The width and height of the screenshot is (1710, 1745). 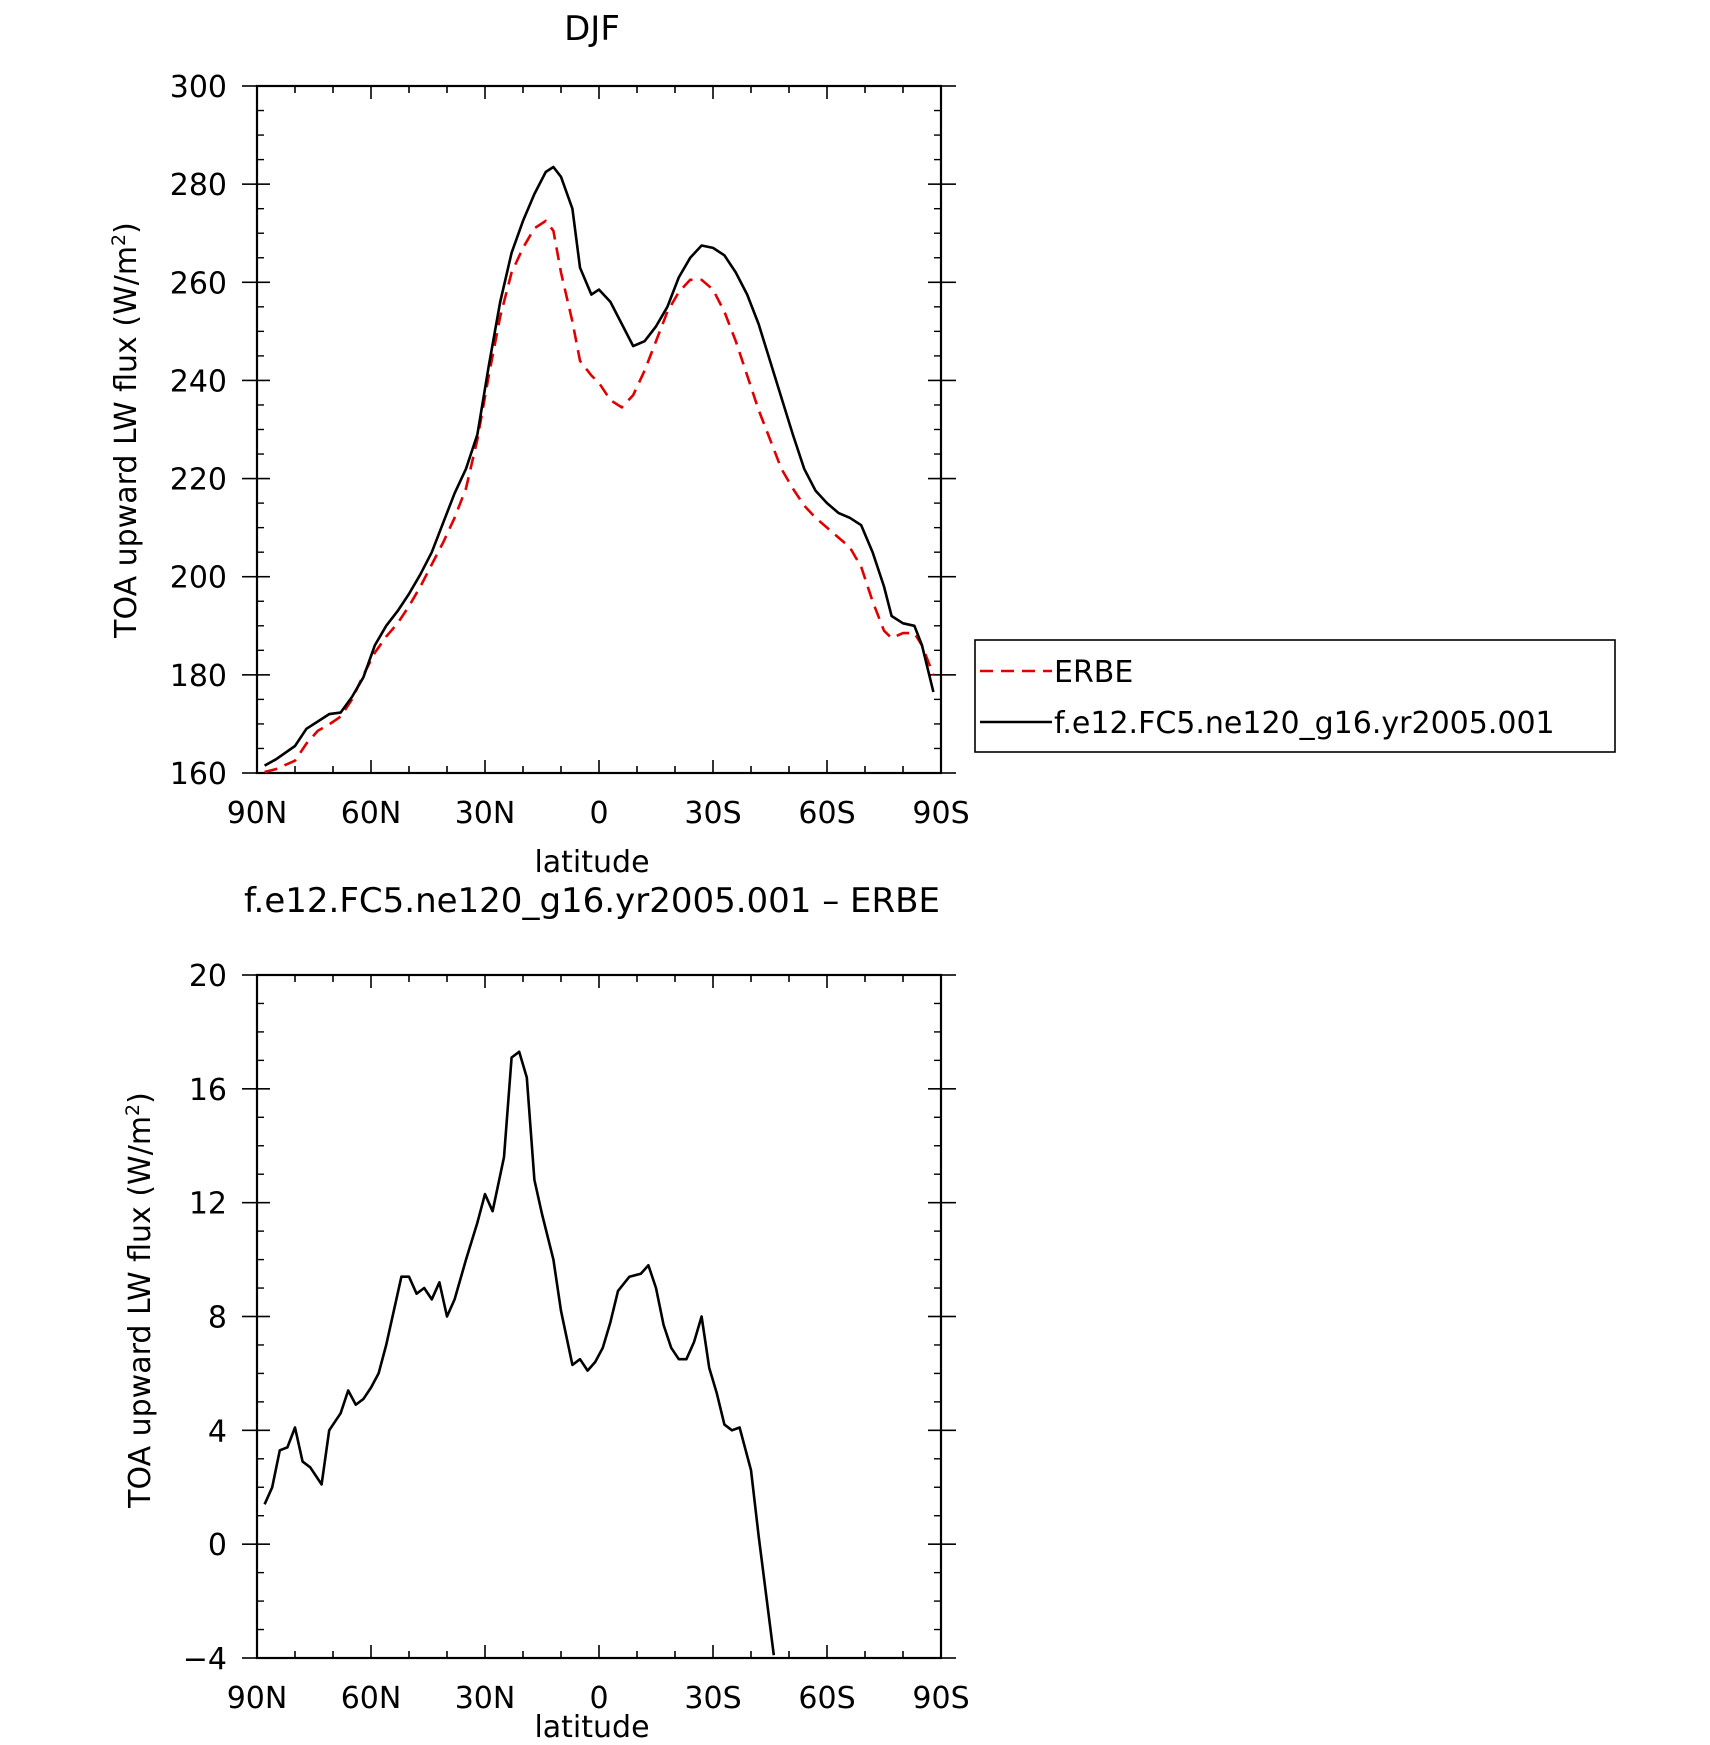 I want to click on top-x-tick-label: 60S, so click(x=826, y=813).